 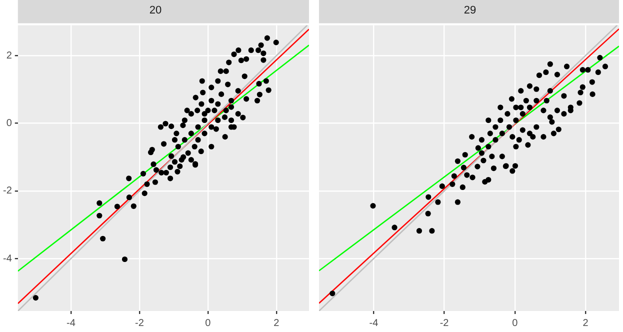 I want to click on y-tick-label: 0, so click(x=9, y=124).